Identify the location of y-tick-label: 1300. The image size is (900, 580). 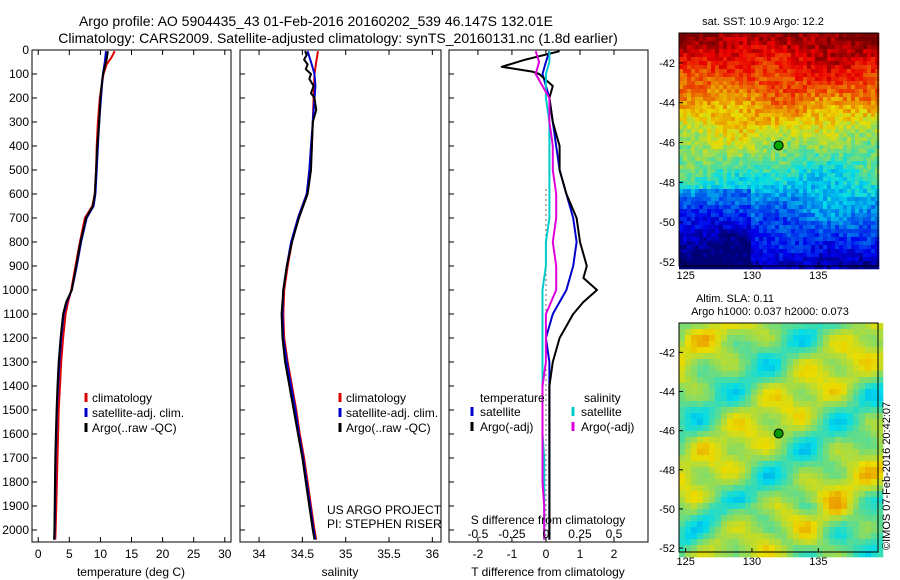
(15, 362).